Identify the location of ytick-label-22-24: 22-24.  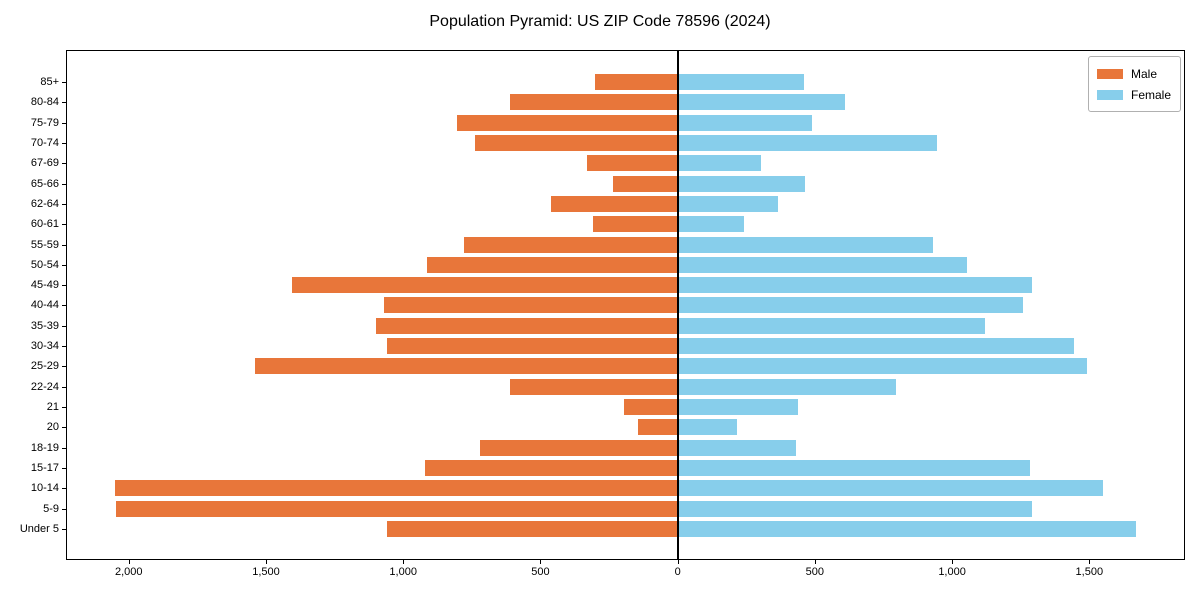
(44, 386).